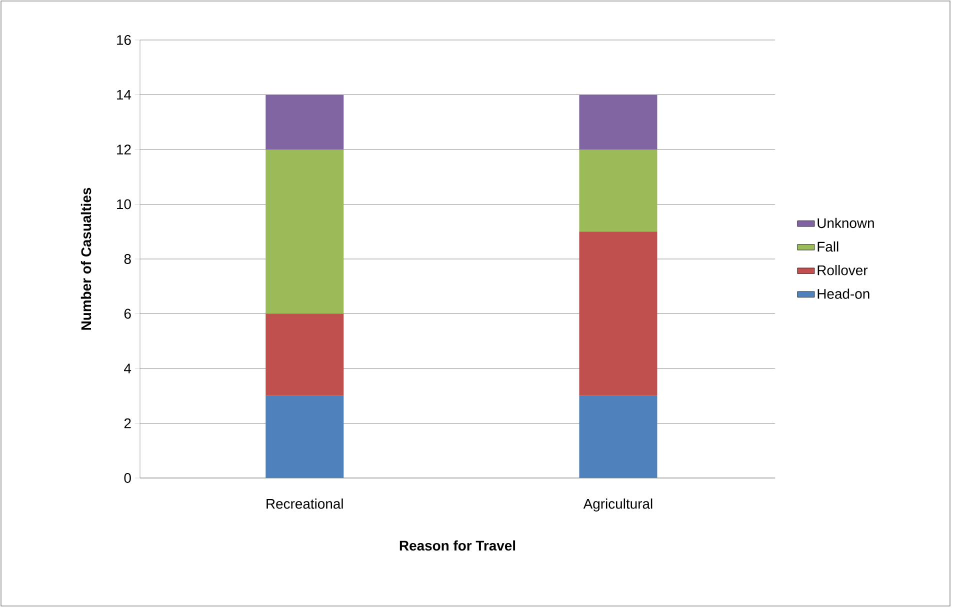 Image resolution: width=958 pixels, height=614 pixels. What do you see at coordinates (458, 545) in the screenshot?
I see `x-axis-title: Reason for Travel` at bounding box center [458, 545].